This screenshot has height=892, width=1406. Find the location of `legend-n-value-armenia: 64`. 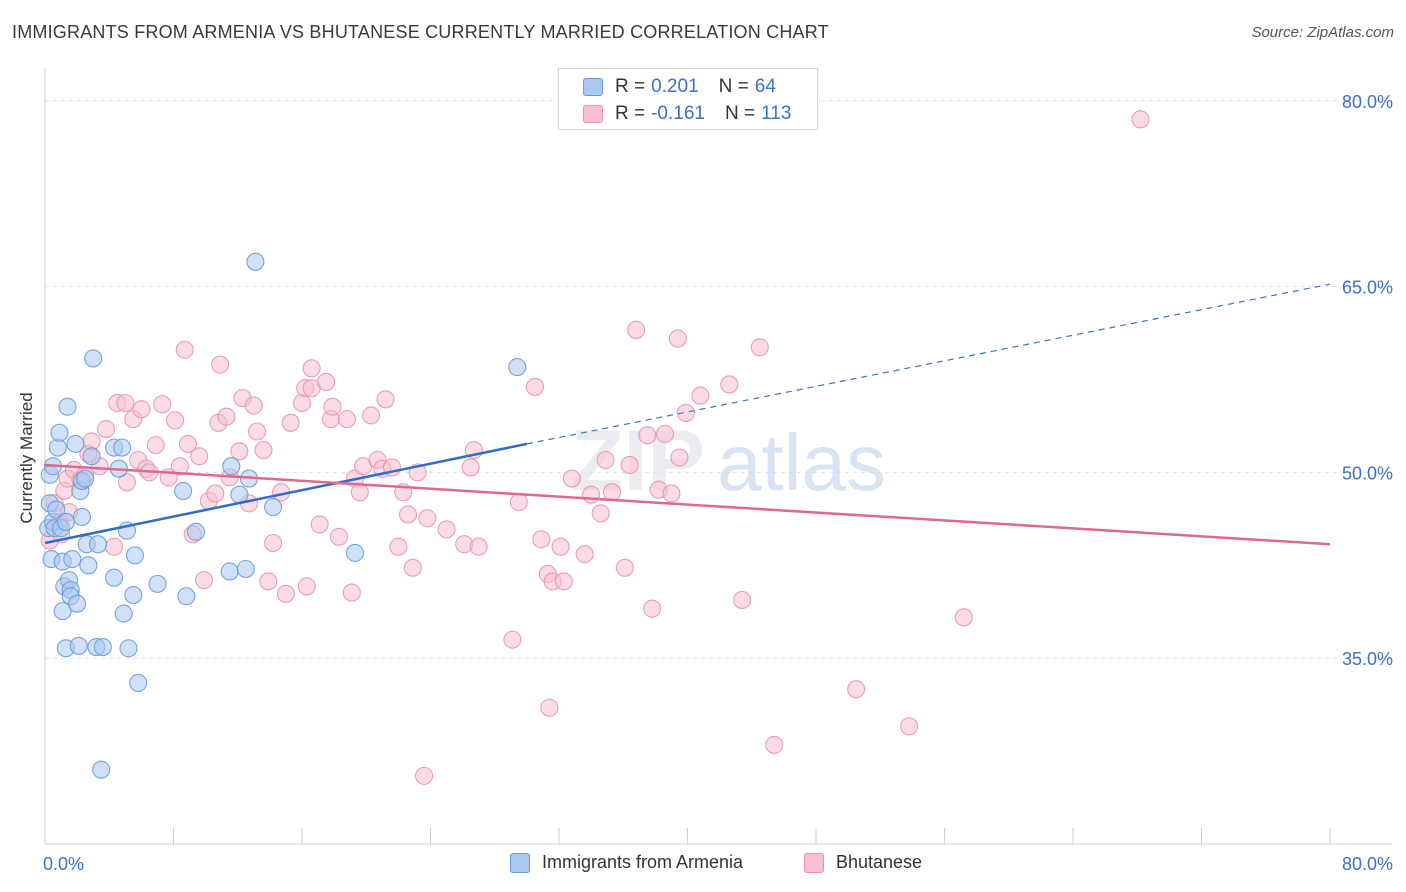

legend-n-value-armenia: 64 is located at coordinates (765, 86).